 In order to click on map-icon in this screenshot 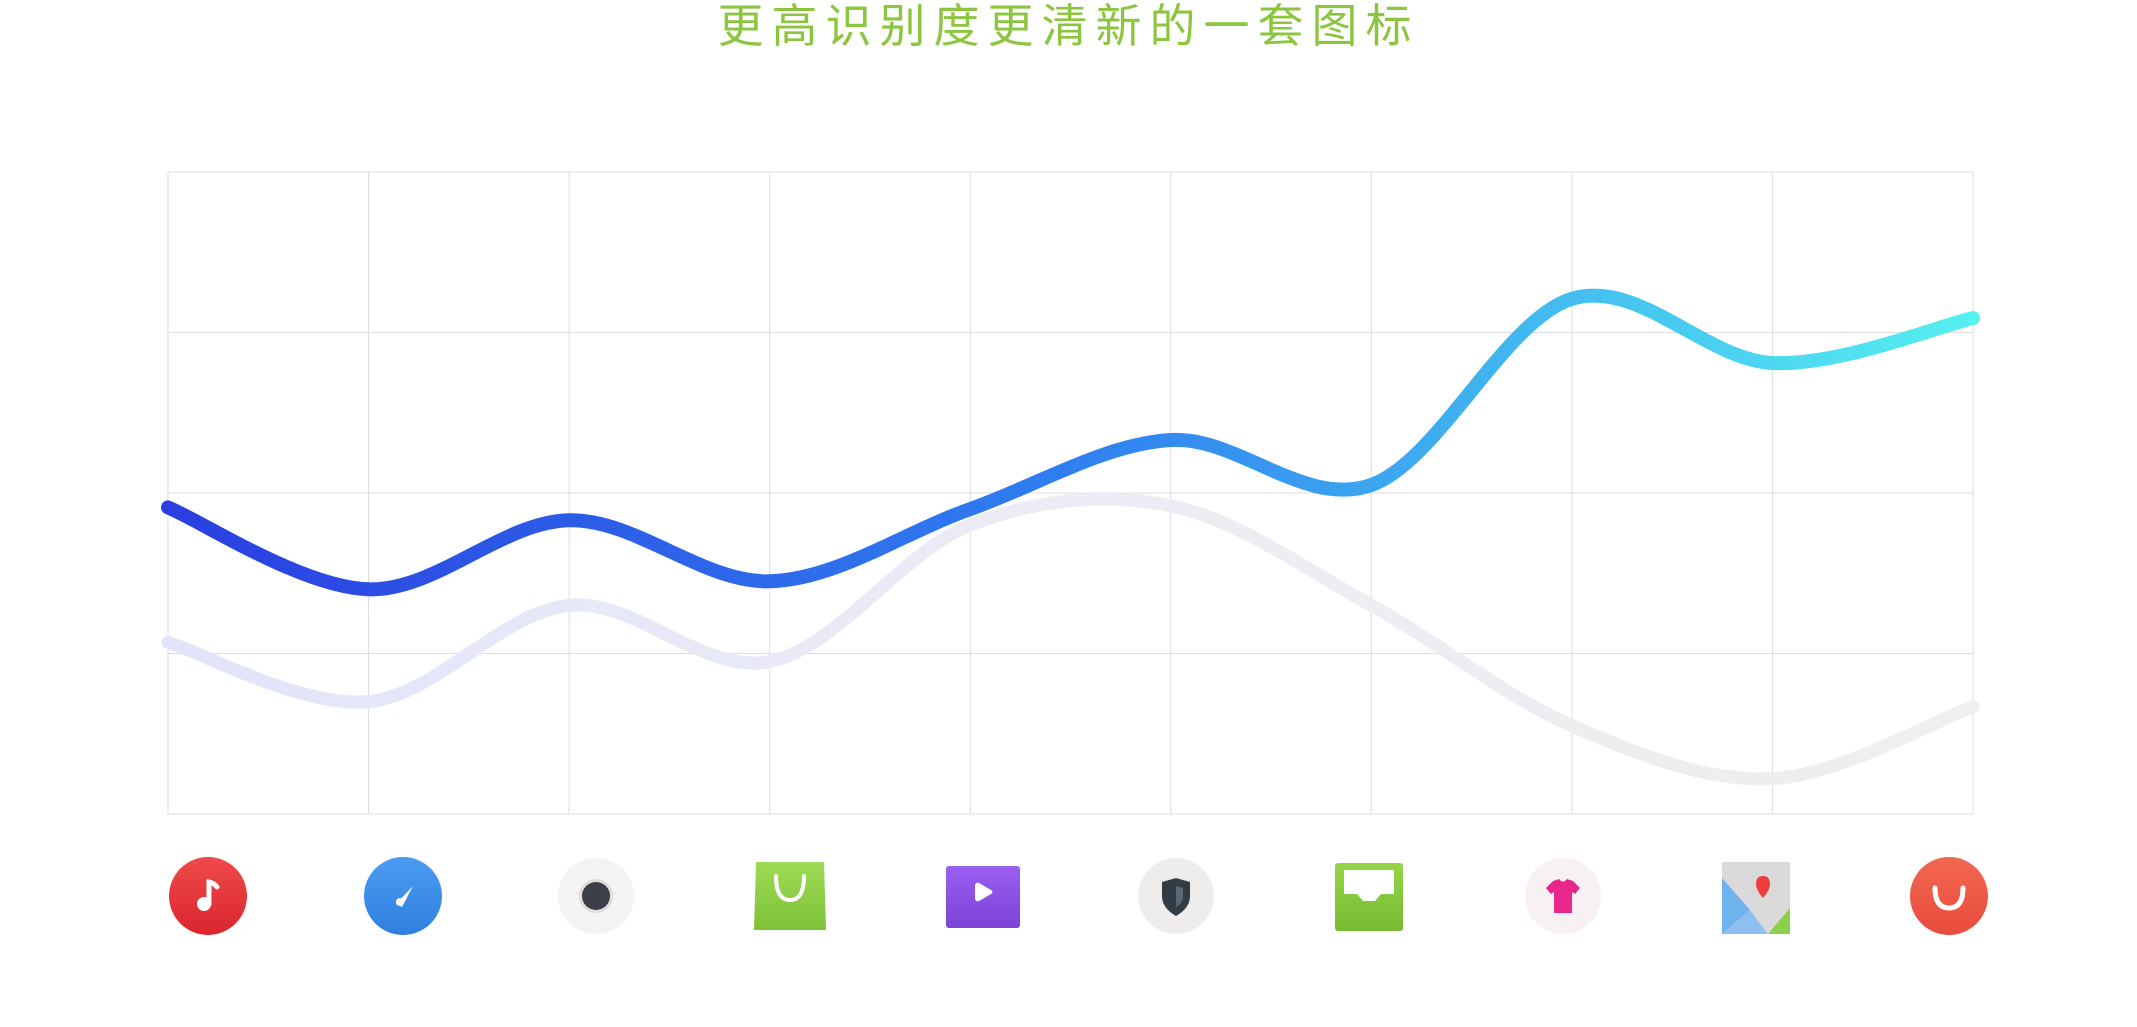, I will do `click(1756, 896)`.